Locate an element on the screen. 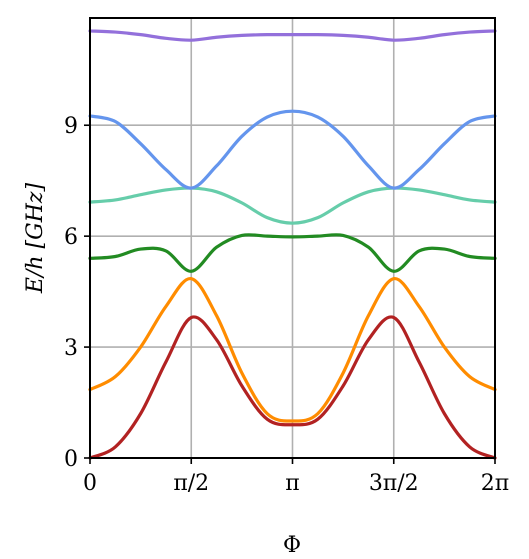 Image resolution: width=529 pixels, height=559 pixels. y-axis-label: E/h [GHz] is located at coordinates (35, 239).